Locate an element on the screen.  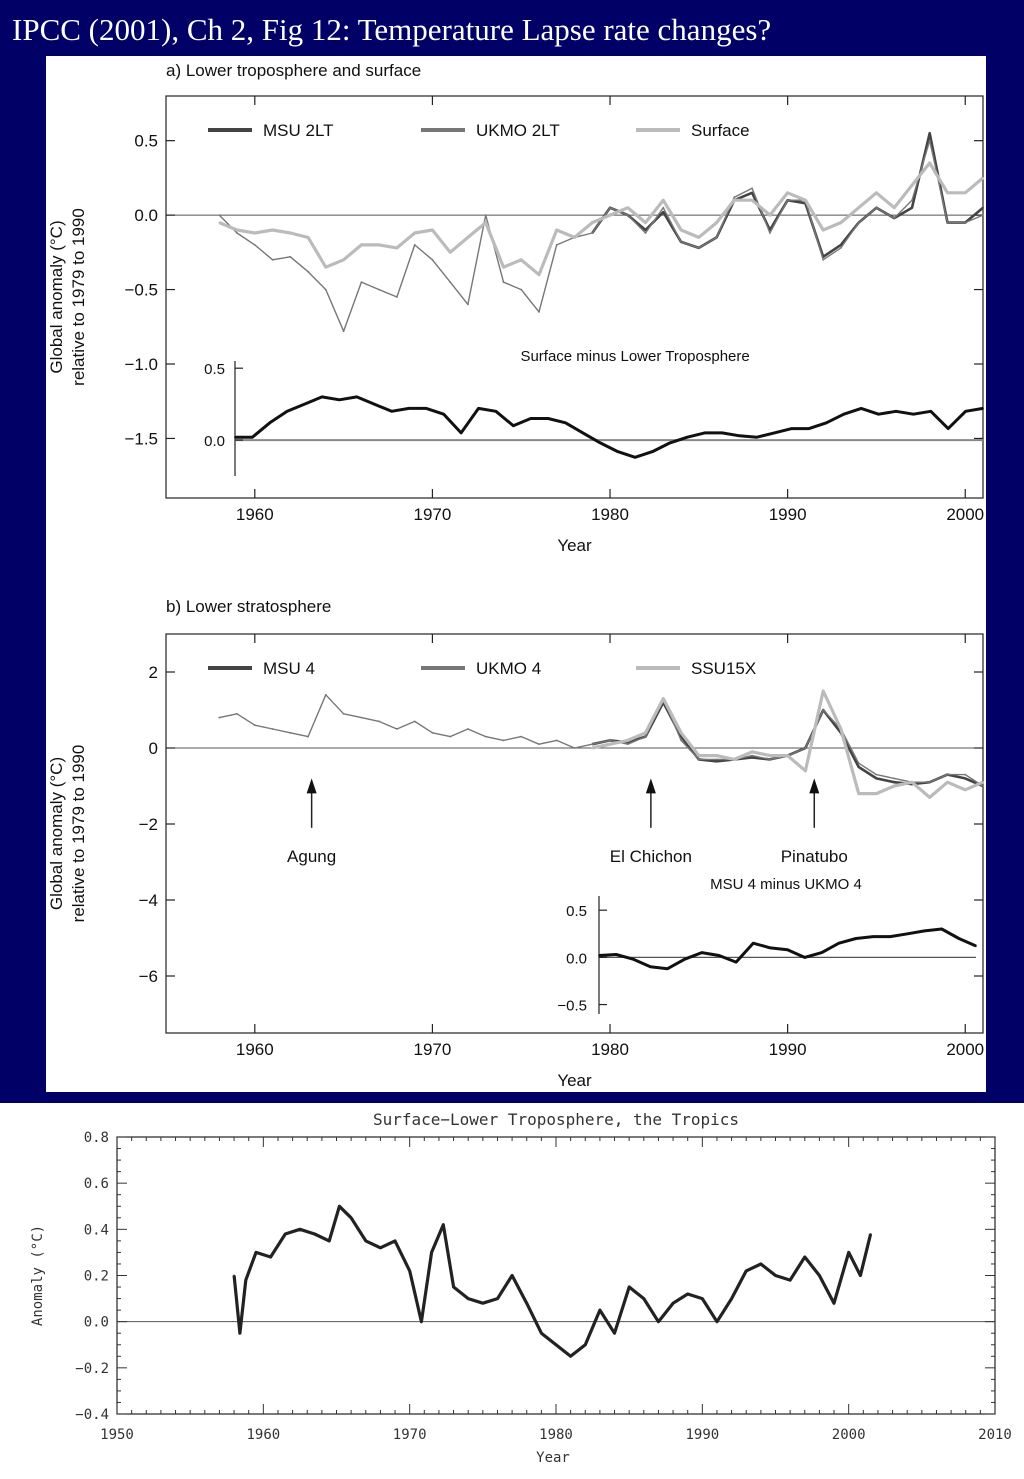
tropics-title: Surface−Lower Troposphere, the Tropics is located at coordinates (556, 1119).